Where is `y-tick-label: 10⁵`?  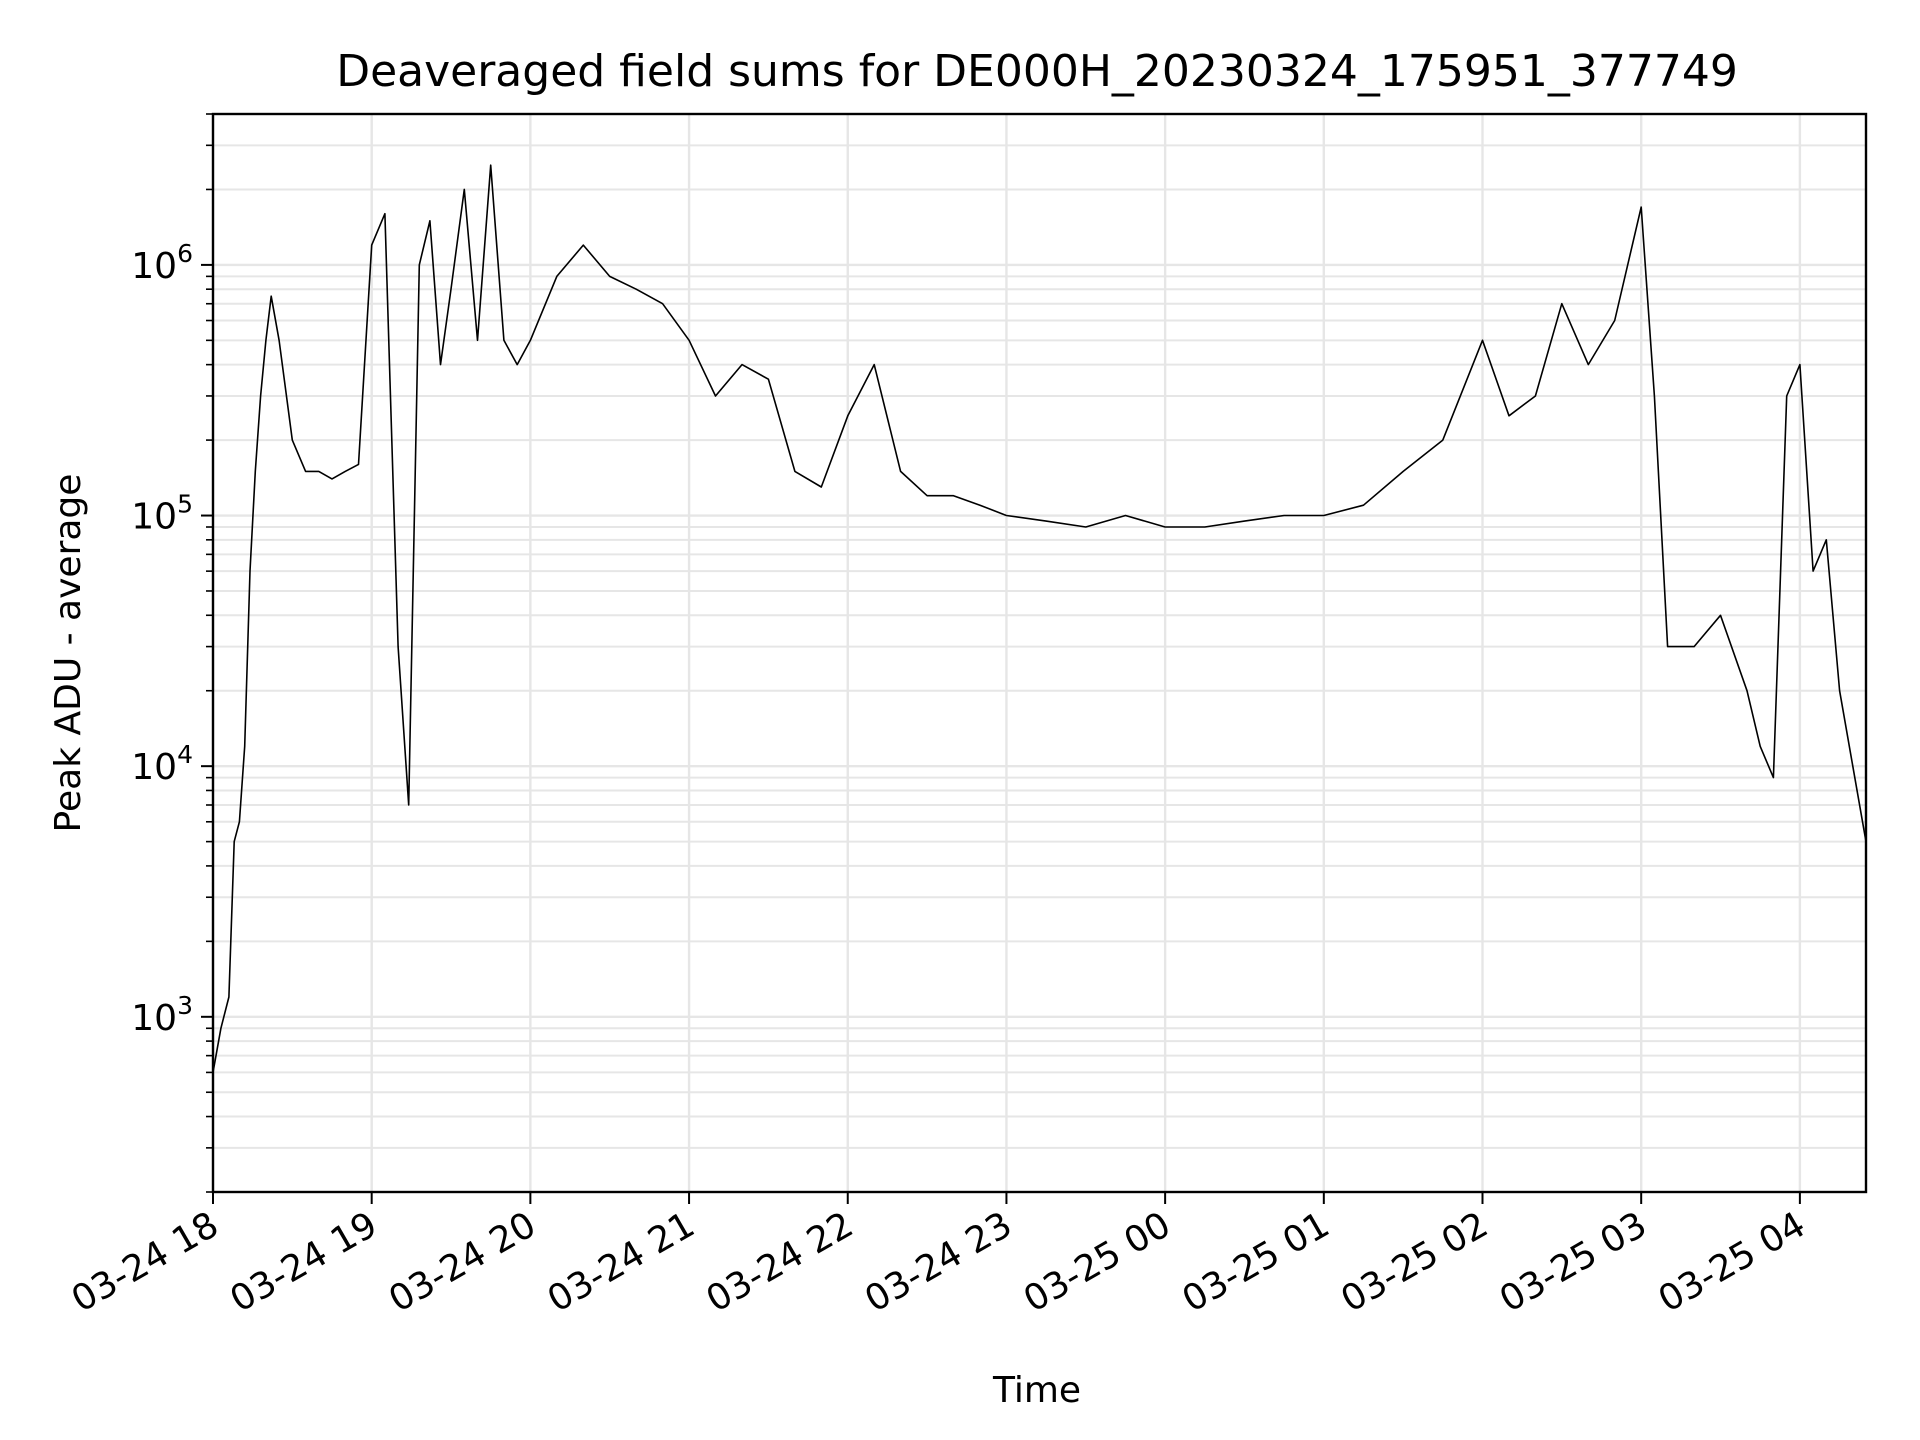
y-tick-label: 10⁵ is located at coordinates (162, 514).